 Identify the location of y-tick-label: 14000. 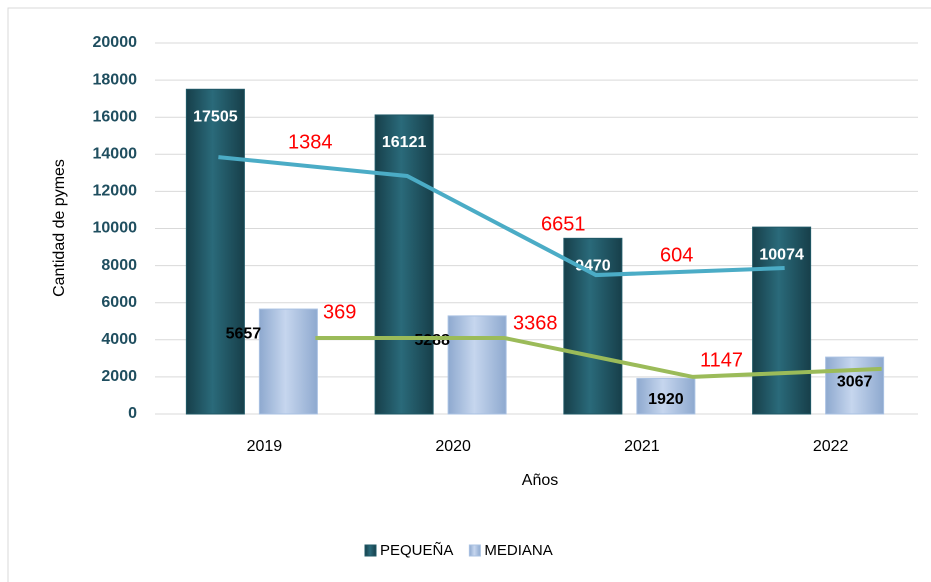
(115, 154).